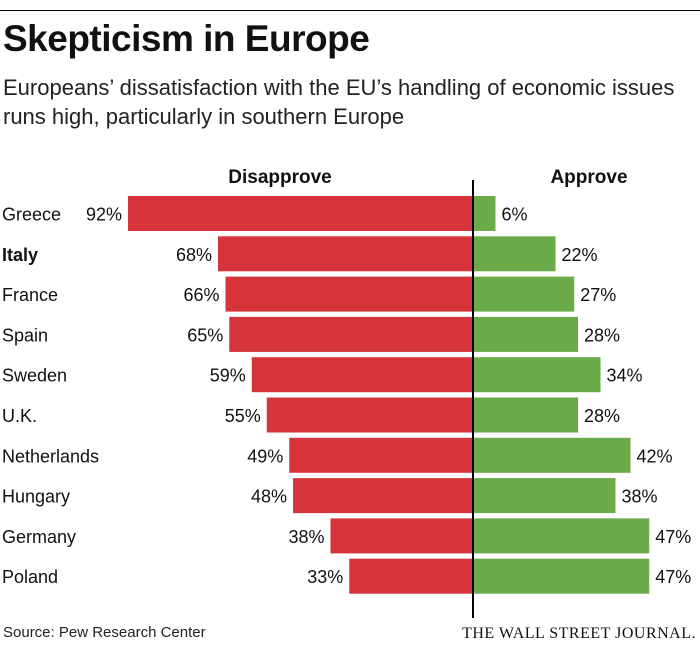  Describe the element at coordinates (186, 38) in the screenshot. I see `chart-title: Skepticism in Europe` at that location.